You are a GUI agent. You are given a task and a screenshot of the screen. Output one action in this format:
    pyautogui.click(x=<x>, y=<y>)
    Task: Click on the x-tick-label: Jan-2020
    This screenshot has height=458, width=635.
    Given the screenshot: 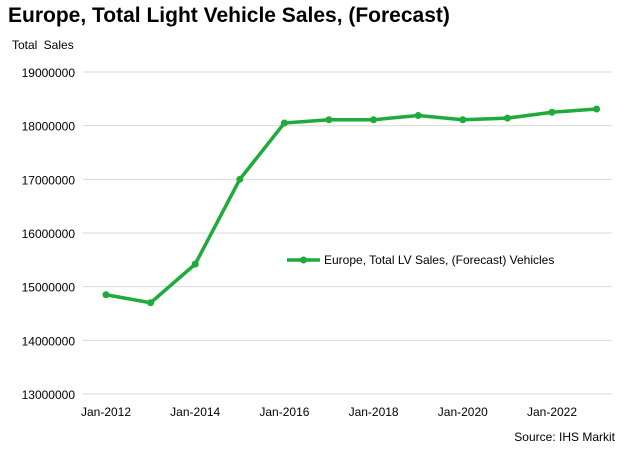 What is the action you would take?
    pyautogui.click(x=463, y=412)
    